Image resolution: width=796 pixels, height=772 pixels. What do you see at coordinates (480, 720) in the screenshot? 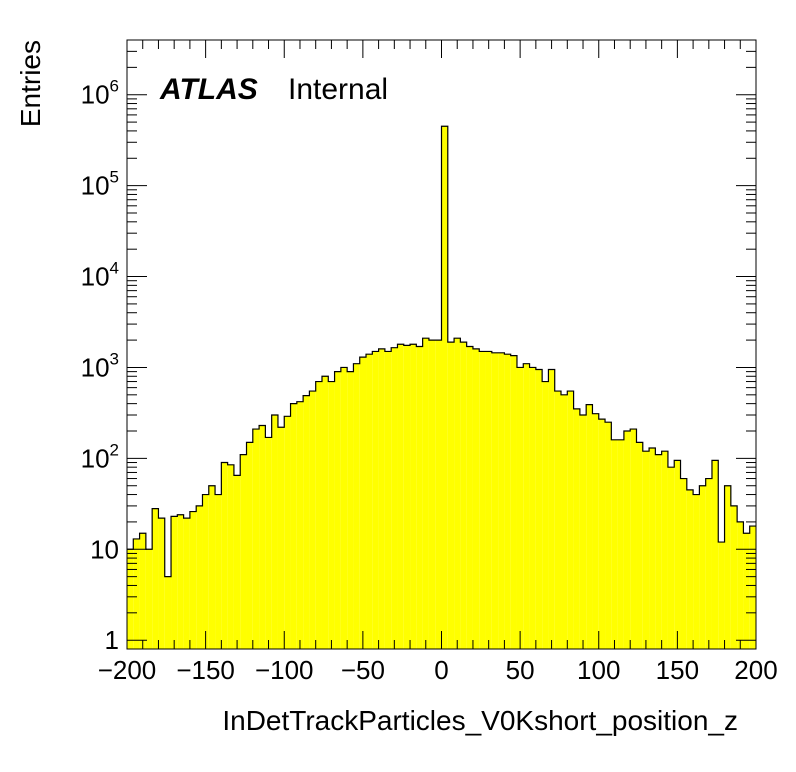
I see `x-axis-title: InDetTrackParticles_V0Kshort_position_z` at bounding box center [480, 720].